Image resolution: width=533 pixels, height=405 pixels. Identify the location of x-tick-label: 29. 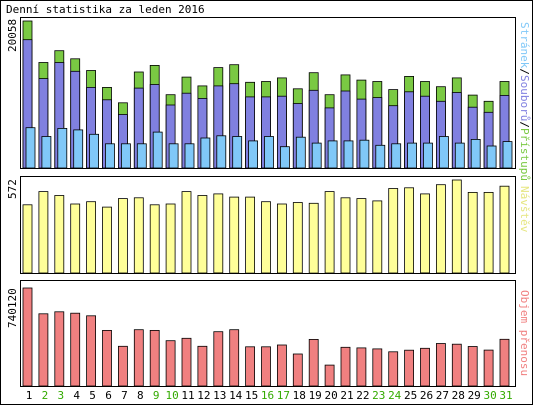
(474, 395).